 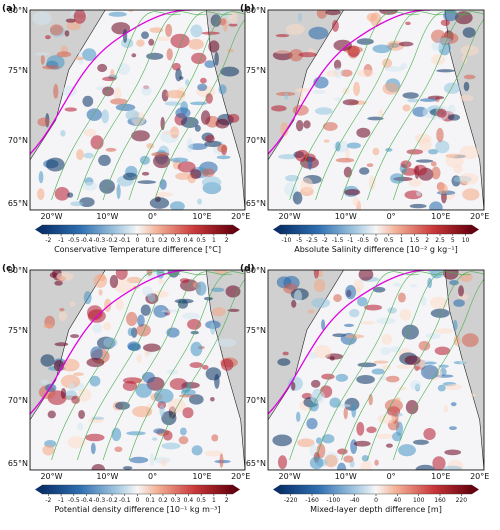 What do you see at coordinates (201, 216) in the screenshot?
I see `lon-tick-label: 10°E` at bounding box center [201, 216].